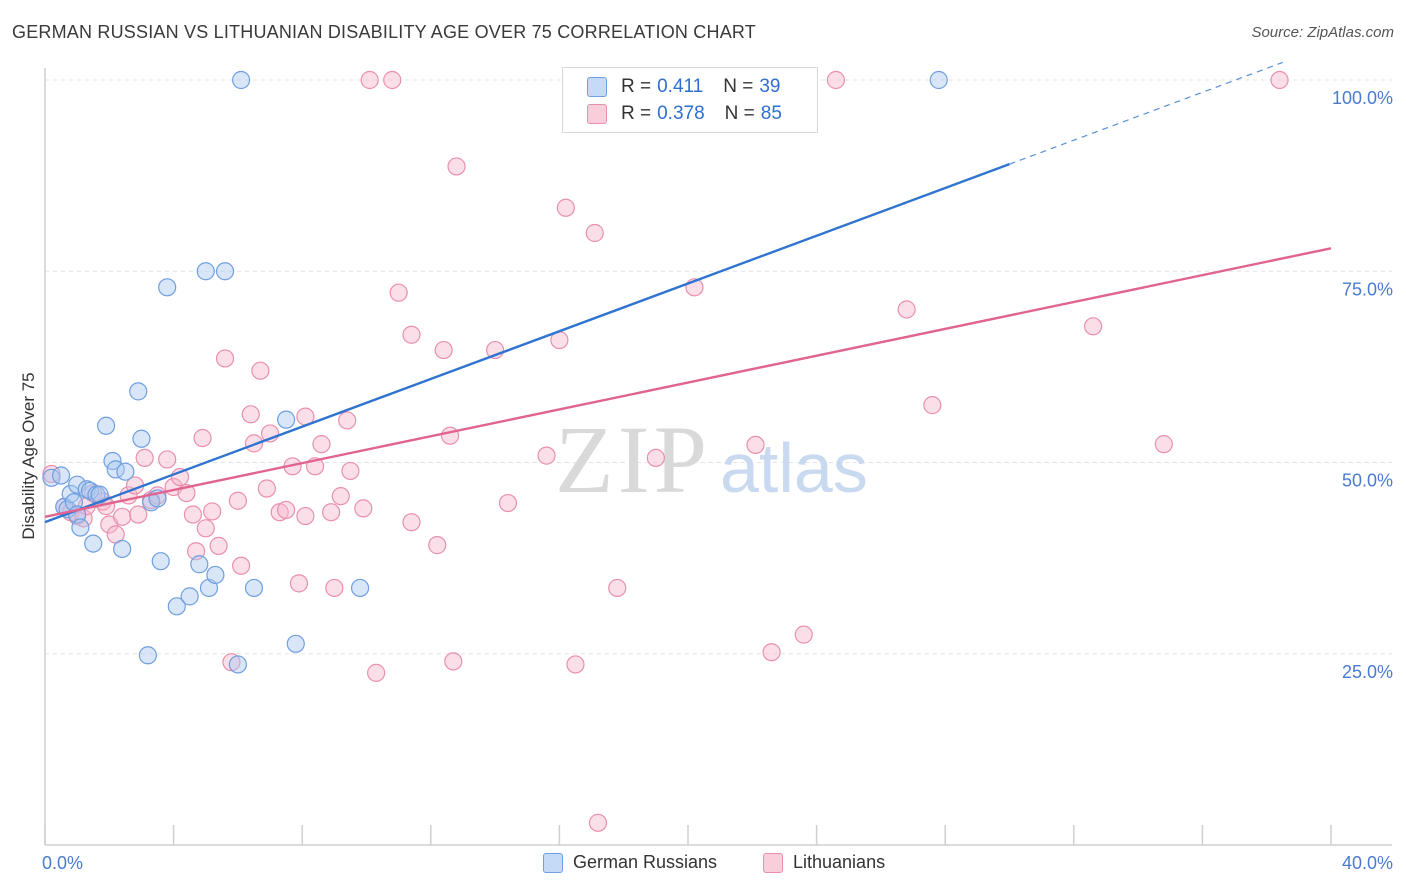 This screenshot has height=892, width=1406. I want to click on legend-item-lithuanians: Lithuanians, so click(824, 862).